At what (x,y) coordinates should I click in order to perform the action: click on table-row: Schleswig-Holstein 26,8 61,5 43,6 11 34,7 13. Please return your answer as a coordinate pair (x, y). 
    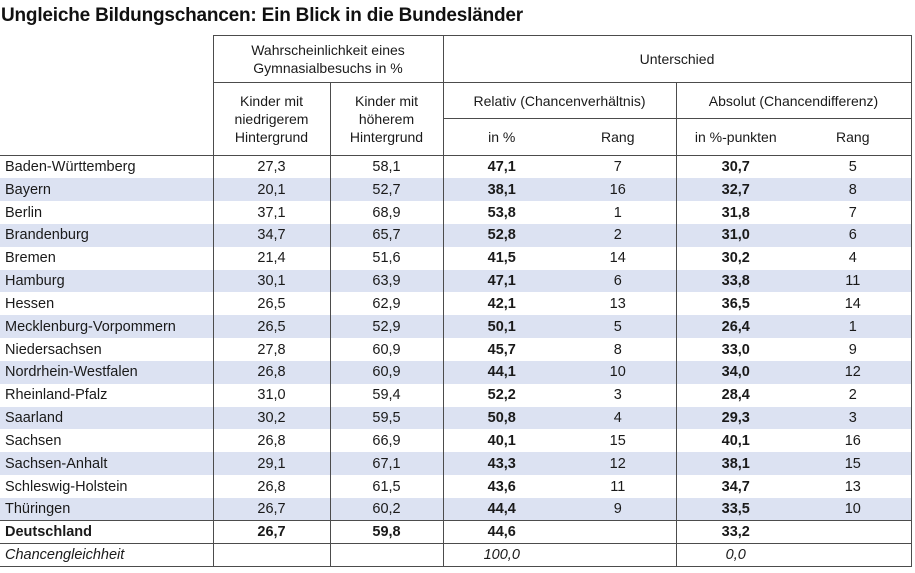
    Looking at the image, I should click on (456, 486).